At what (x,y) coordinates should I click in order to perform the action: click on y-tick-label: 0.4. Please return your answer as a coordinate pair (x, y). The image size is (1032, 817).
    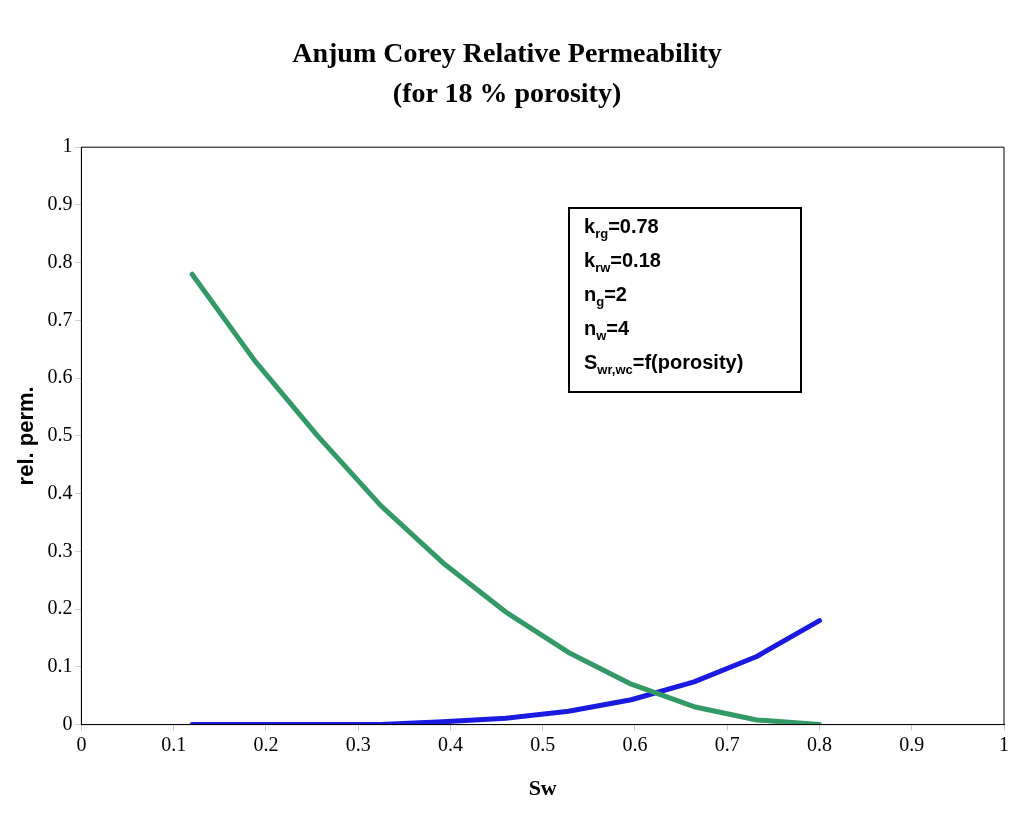
    Looking at the image, I should click on (60, 491).